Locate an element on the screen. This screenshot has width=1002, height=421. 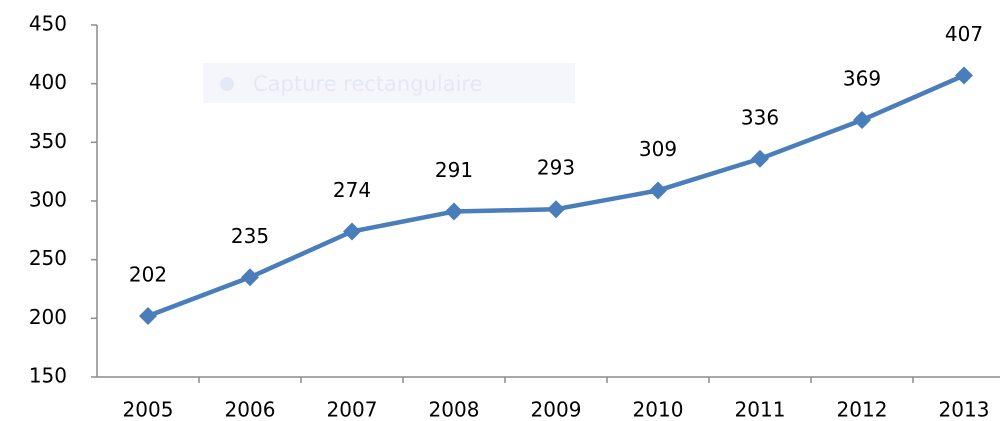
y-tick-label: 300 is located at coordinates (48, 200).